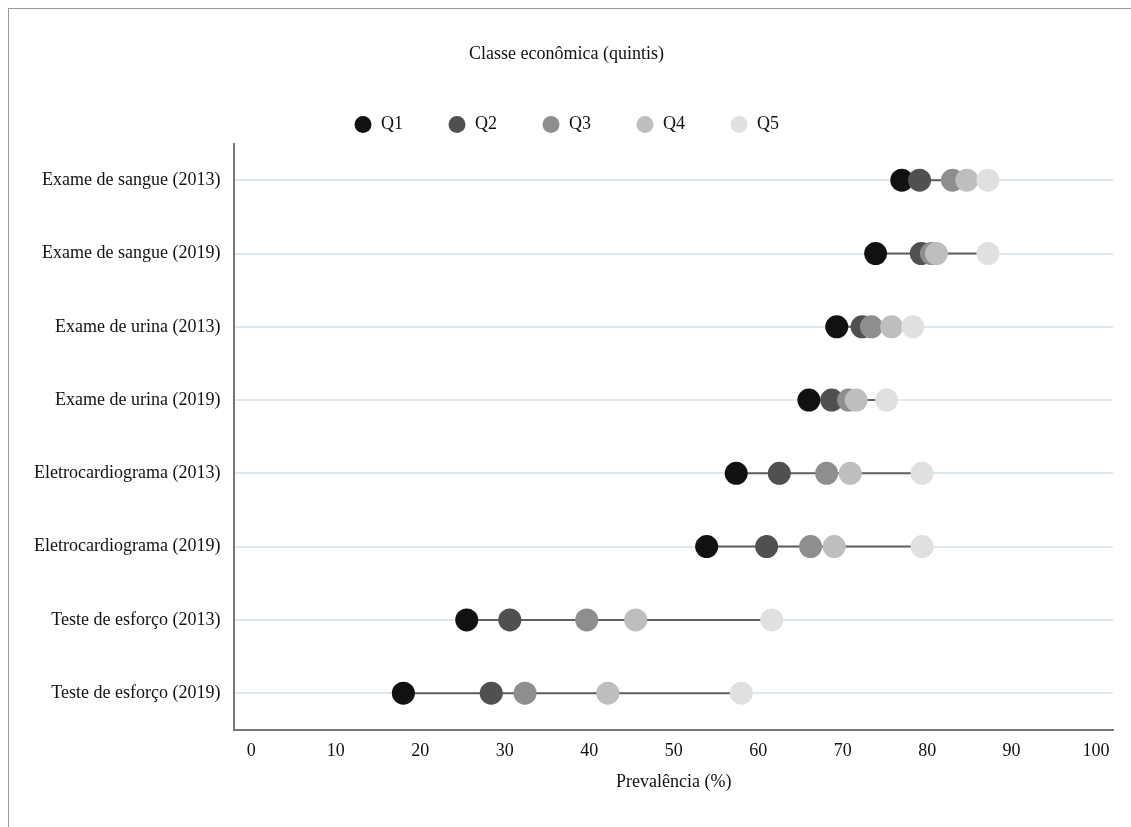  I want to click on x-tick-label: 40, so click(589, 750).